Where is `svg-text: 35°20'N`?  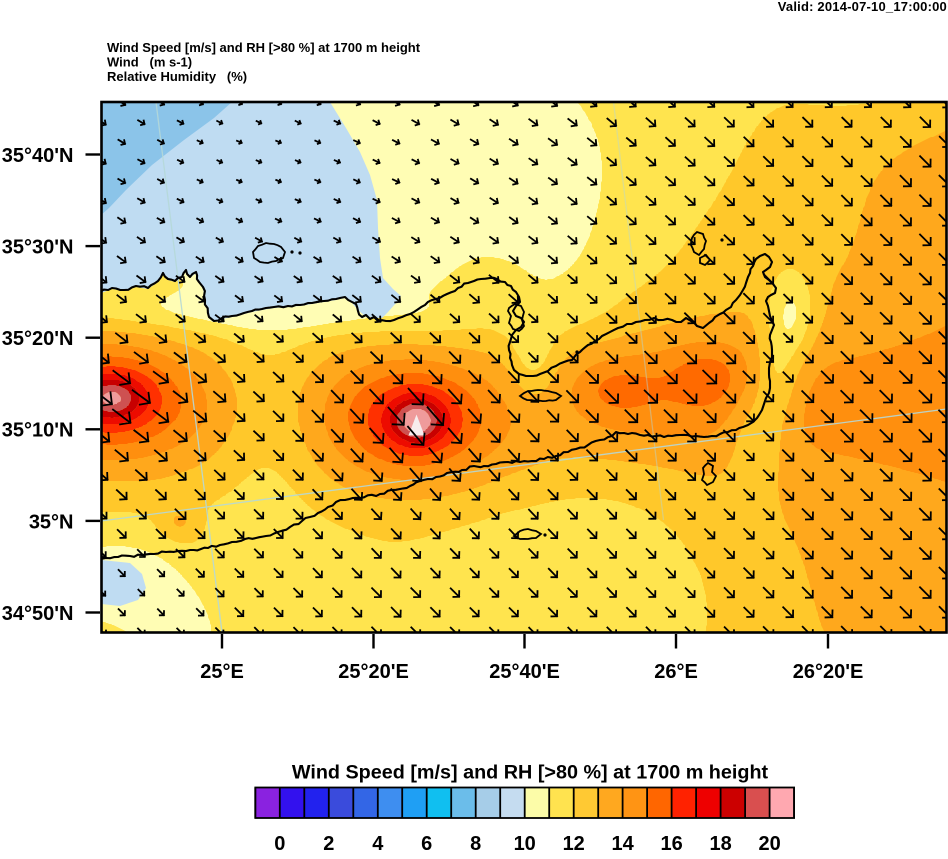
svg-text: 35°20'N is located at coordinates (38, 339).